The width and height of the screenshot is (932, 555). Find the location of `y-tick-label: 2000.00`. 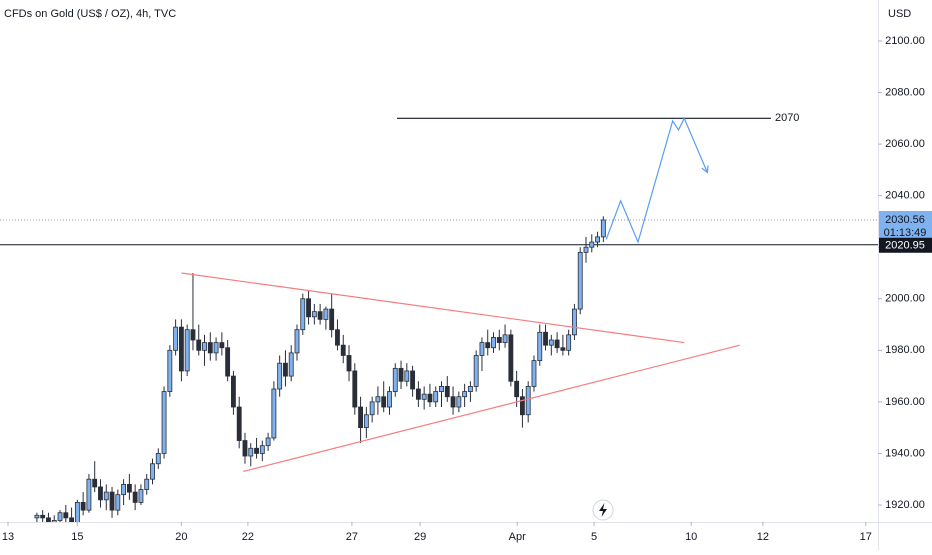

y-tick-label: 2000.00 is located at coordinates (905, 299).